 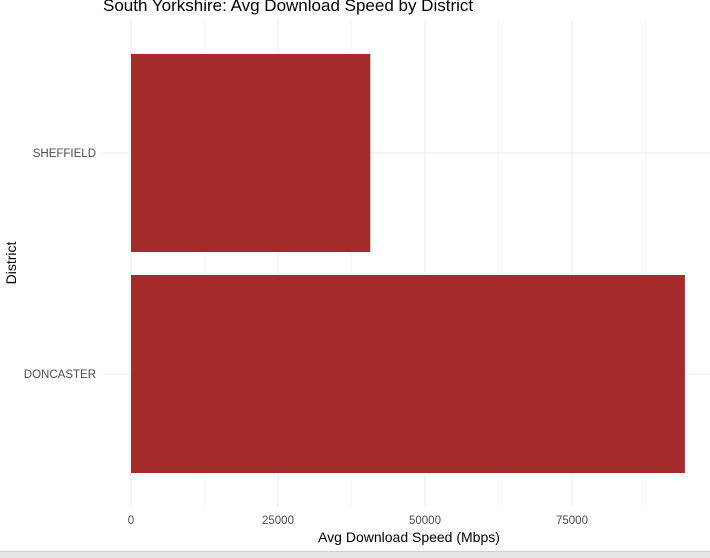 I want to click on x-tick-label: 50000, so click(x=425, y=521).